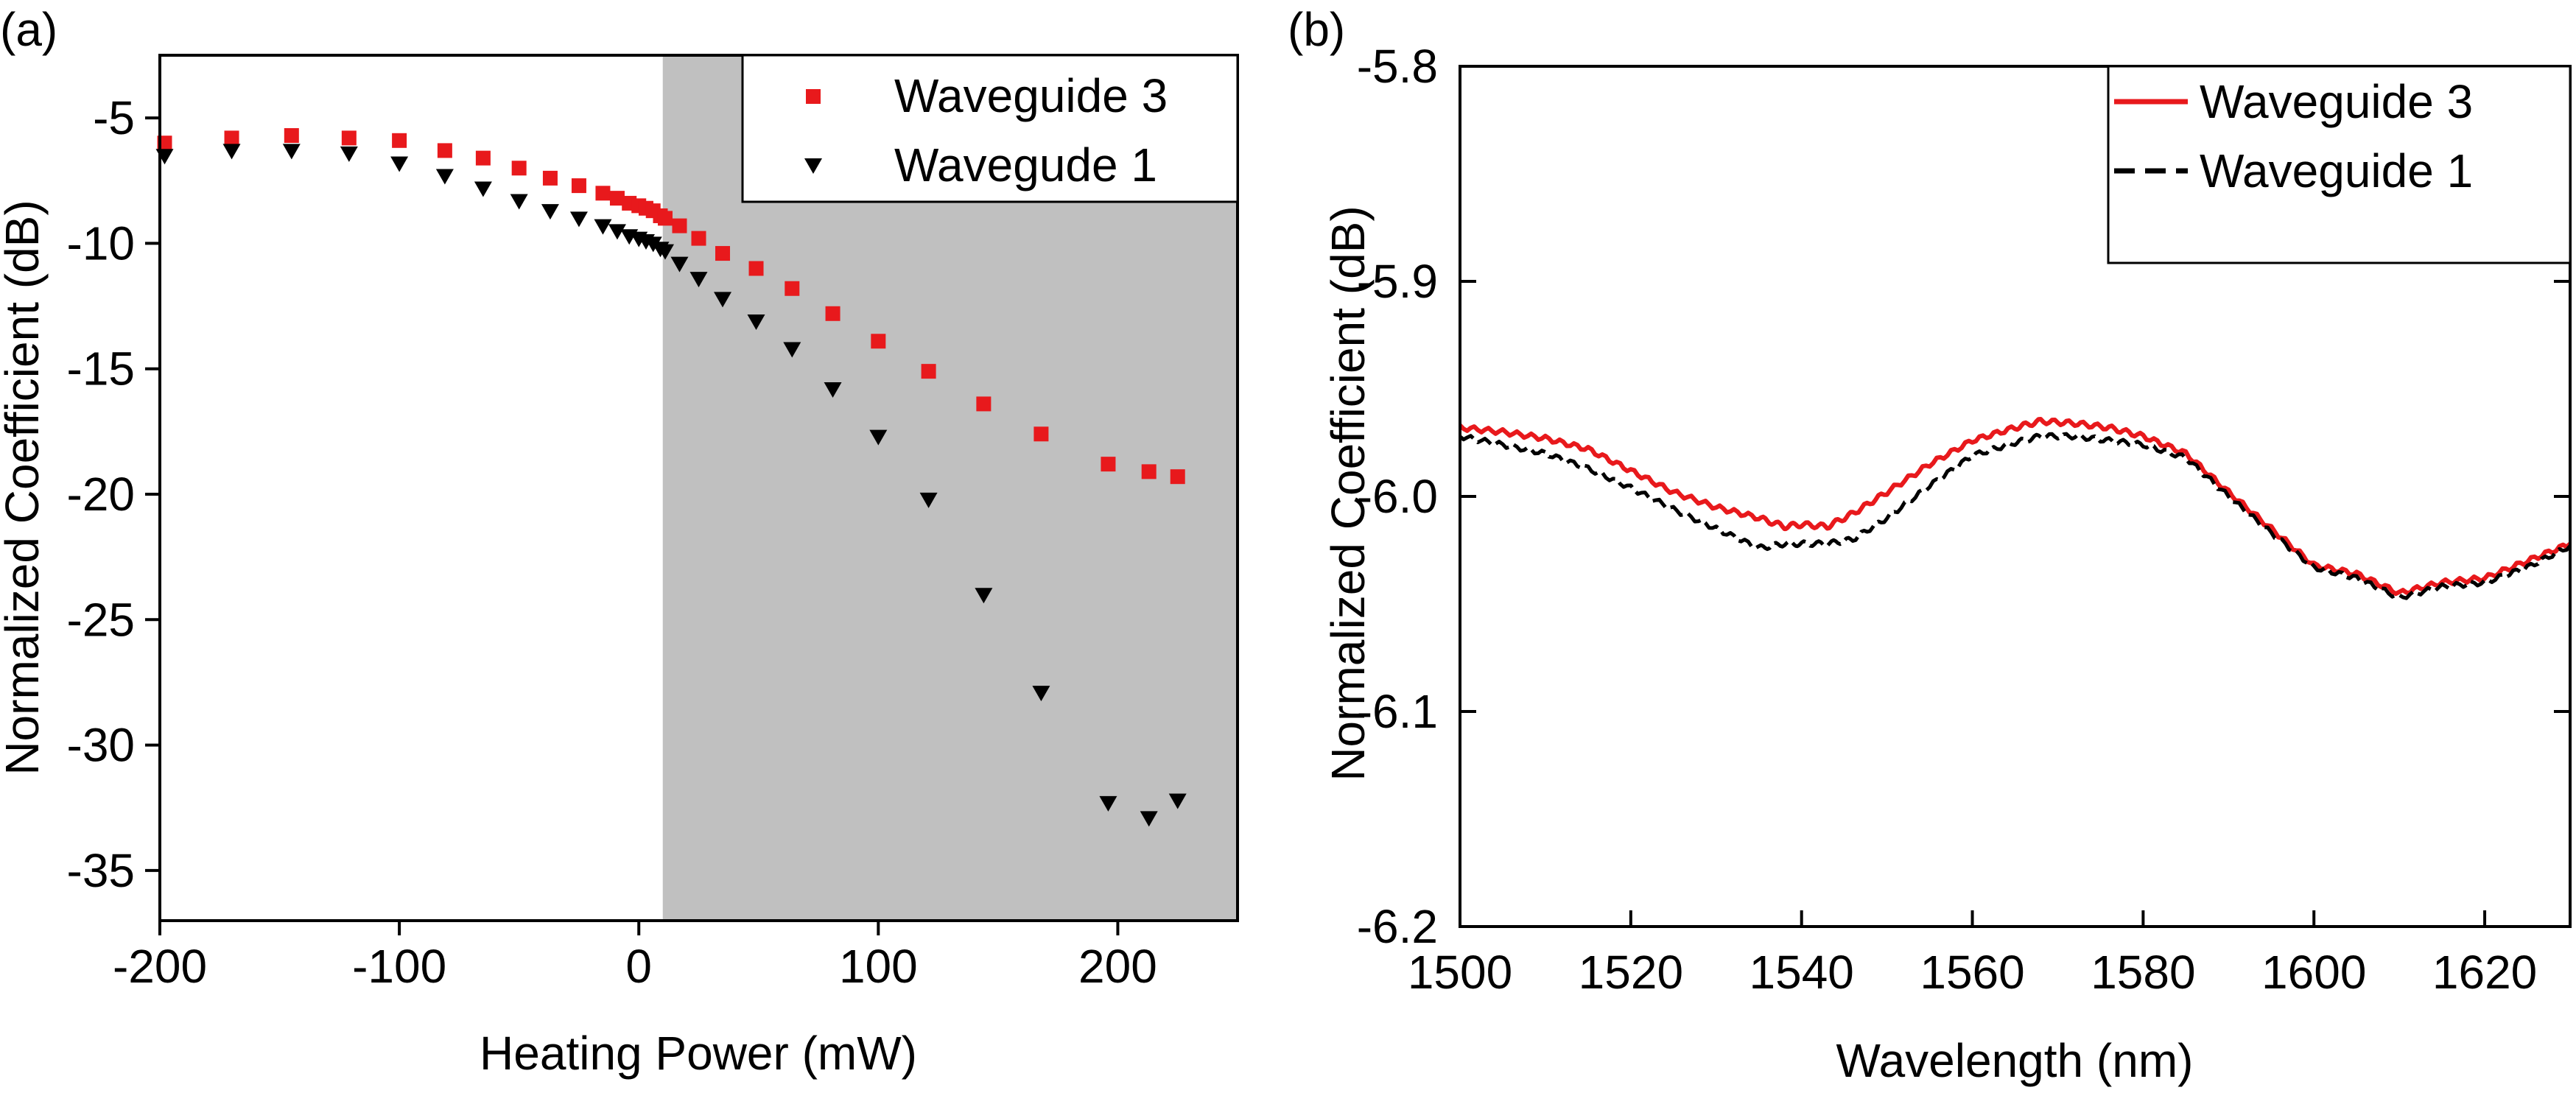  Describe the element at coordinates (698, 1053) in the screenshot. I see `panel-a-x-axis-label: Heating Power (mW)` at that location.